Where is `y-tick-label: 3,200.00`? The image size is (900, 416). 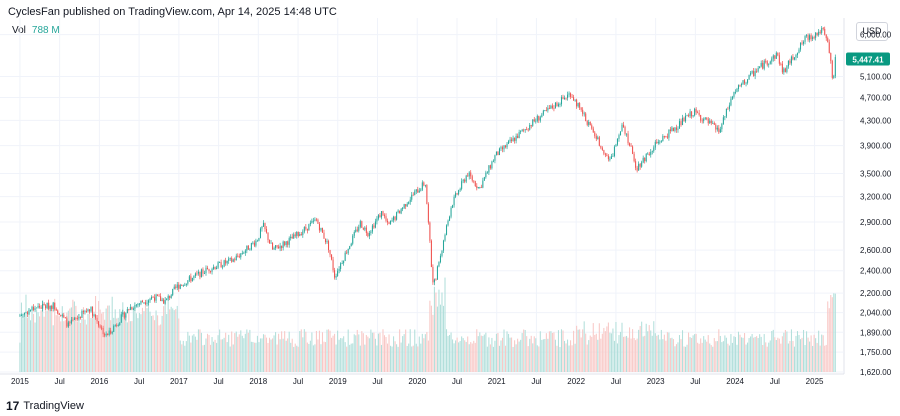 y-tick-label: 3,200.00 is located at coordinates (876, 197).